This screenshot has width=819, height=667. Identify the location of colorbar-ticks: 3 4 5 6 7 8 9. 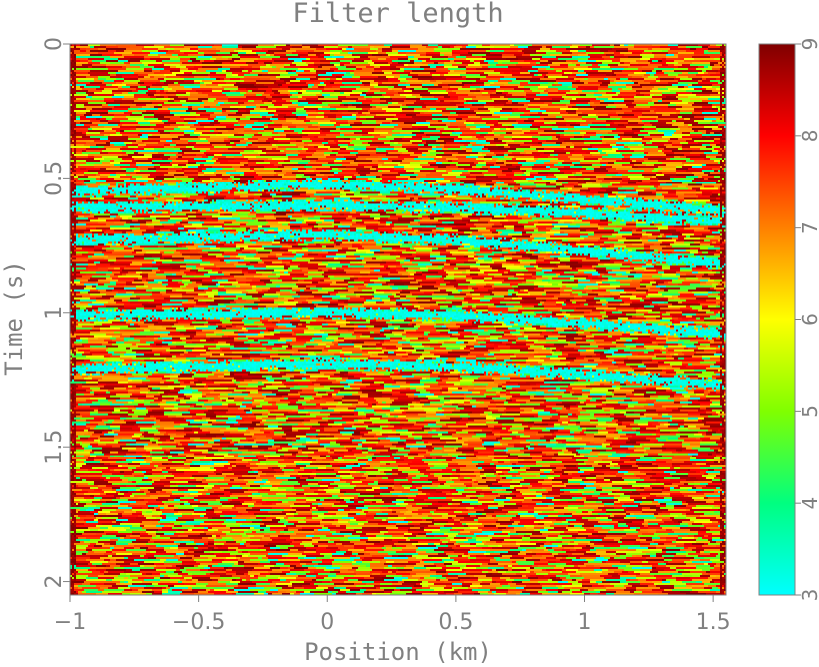
(807, 320).